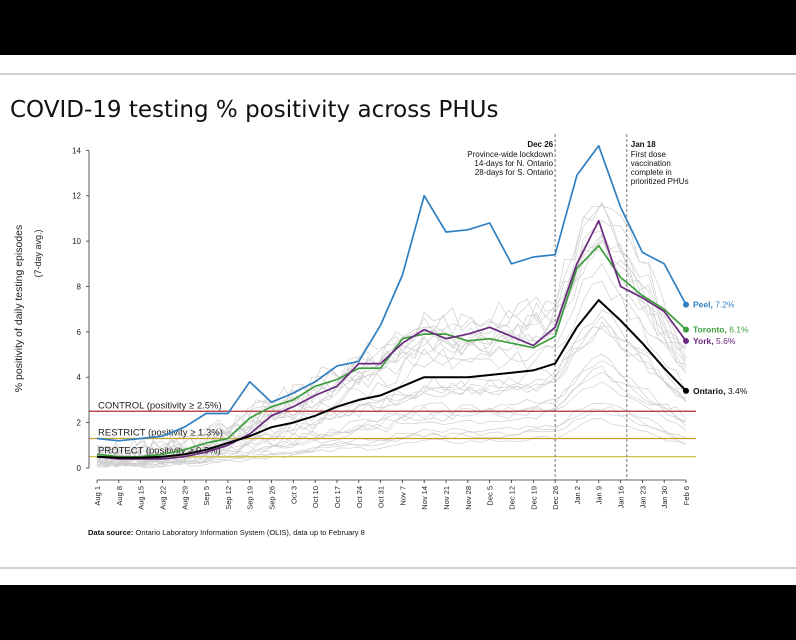 The height and width of the screenshot is (640, 796). Describe the element at coordinates (359, 497) in the screenshot. I see `x-tick-label: Oct 24` at that location.